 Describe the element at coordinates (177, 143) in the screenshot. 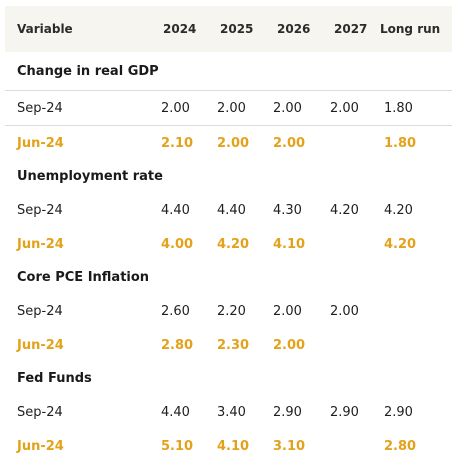

I see `cell-2024: 2.10` at that location.